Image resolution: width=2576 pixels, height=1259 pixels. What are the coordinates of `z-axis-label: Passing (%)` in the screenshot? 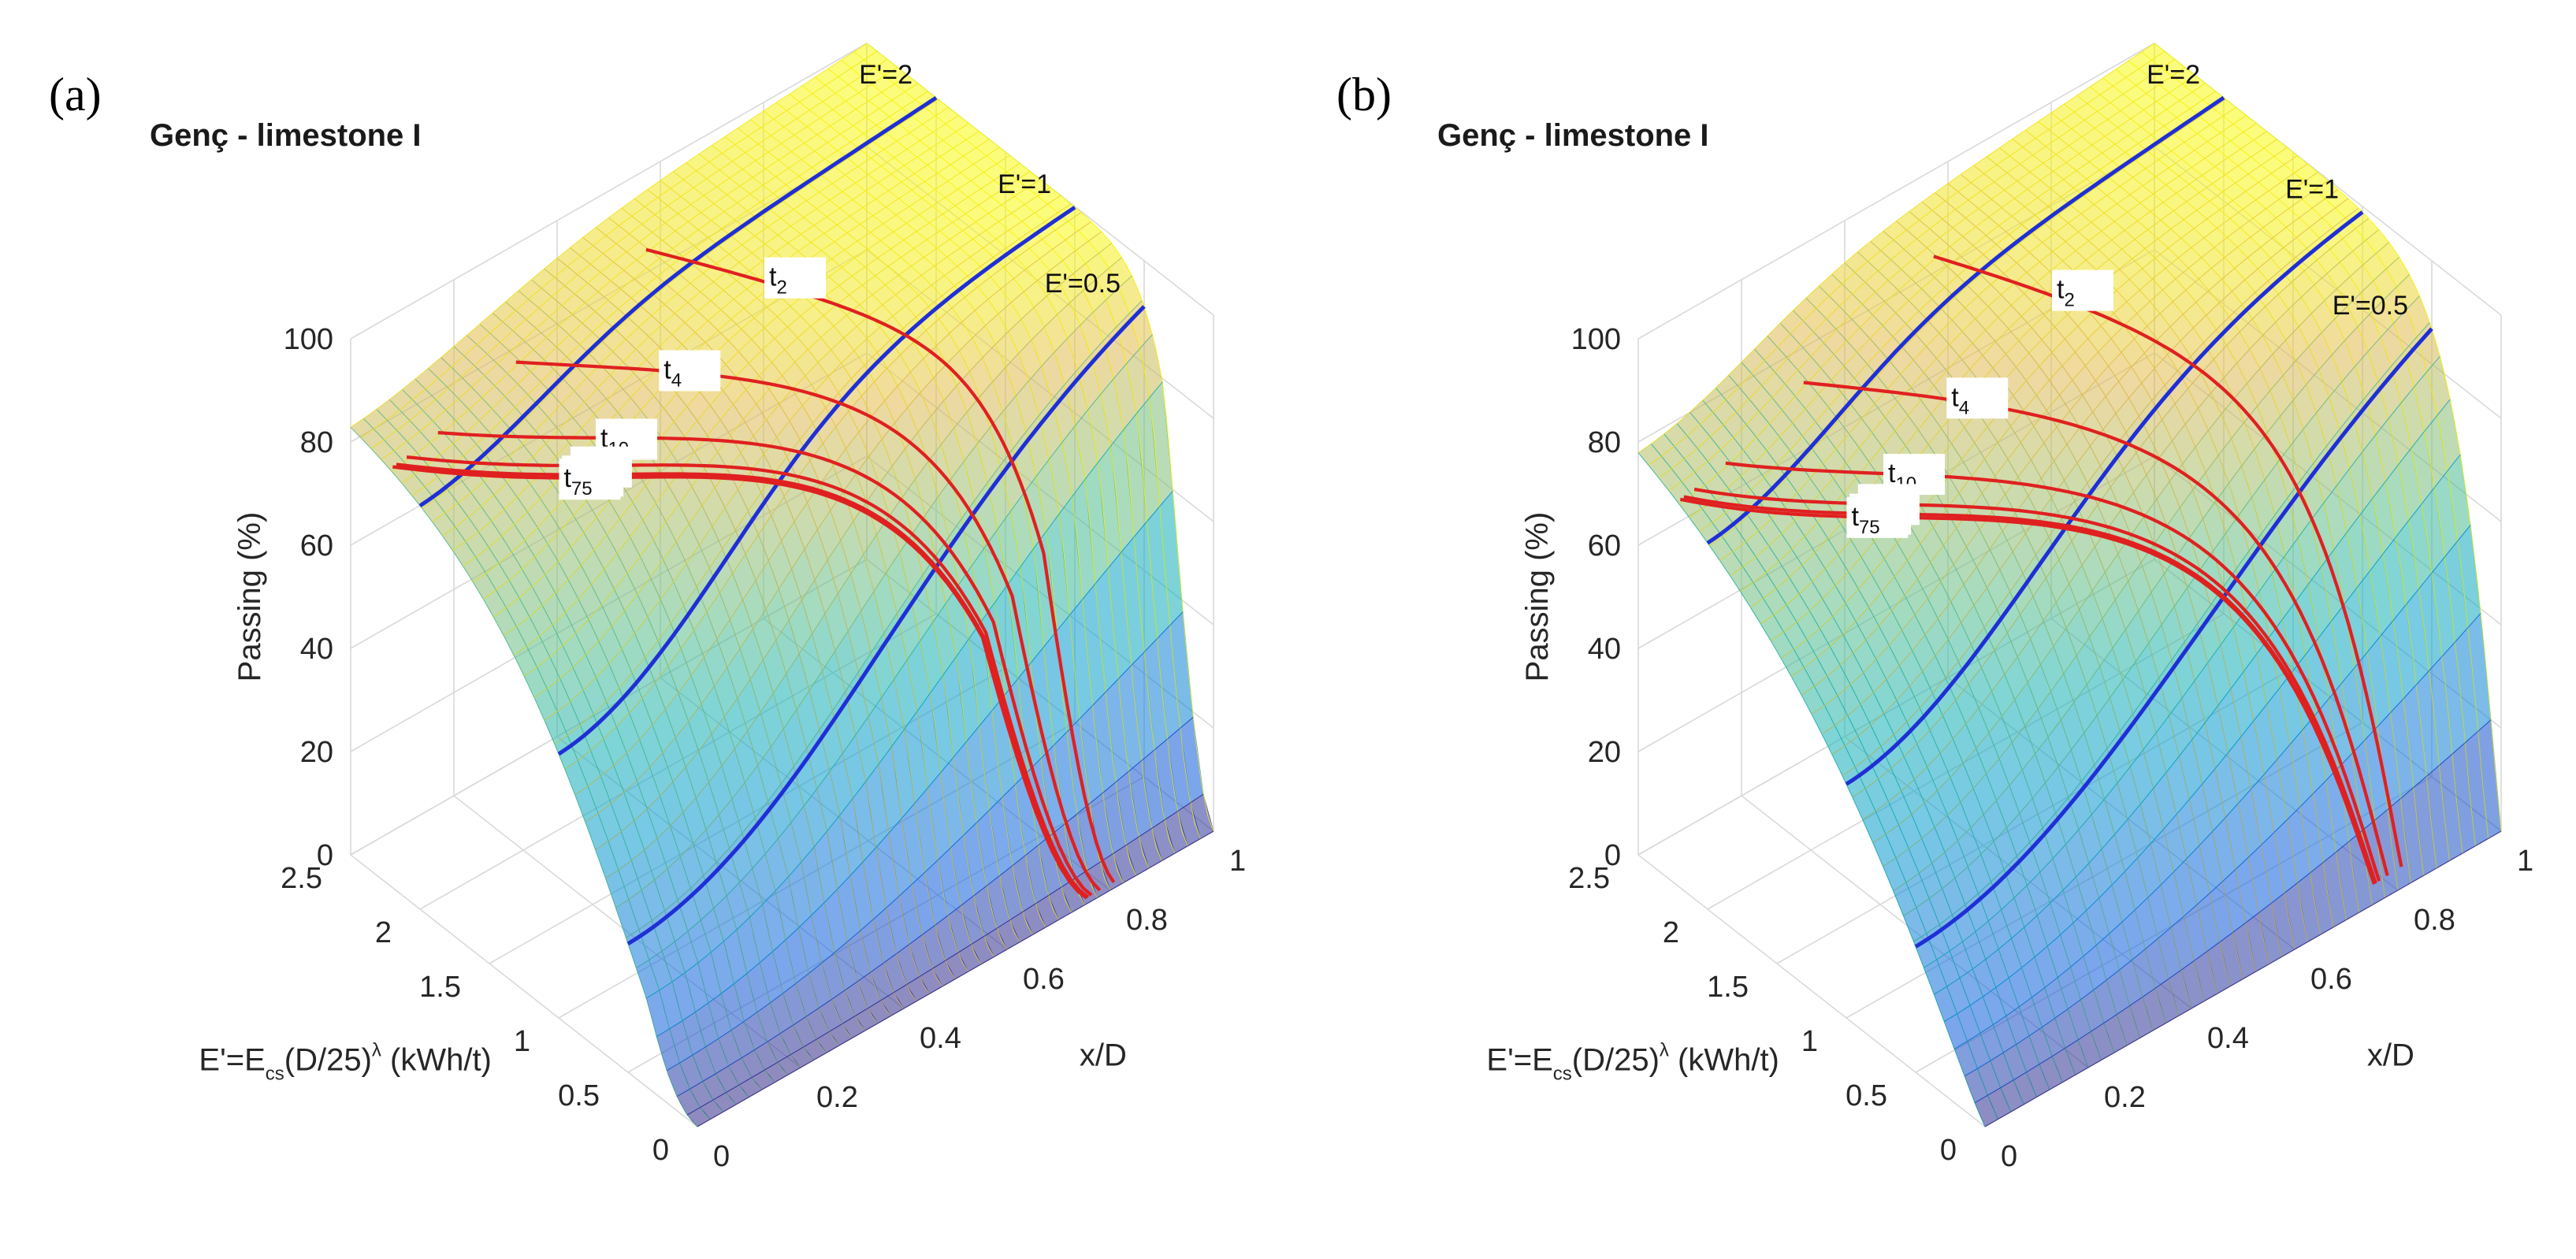 It's located at (1537, 597).